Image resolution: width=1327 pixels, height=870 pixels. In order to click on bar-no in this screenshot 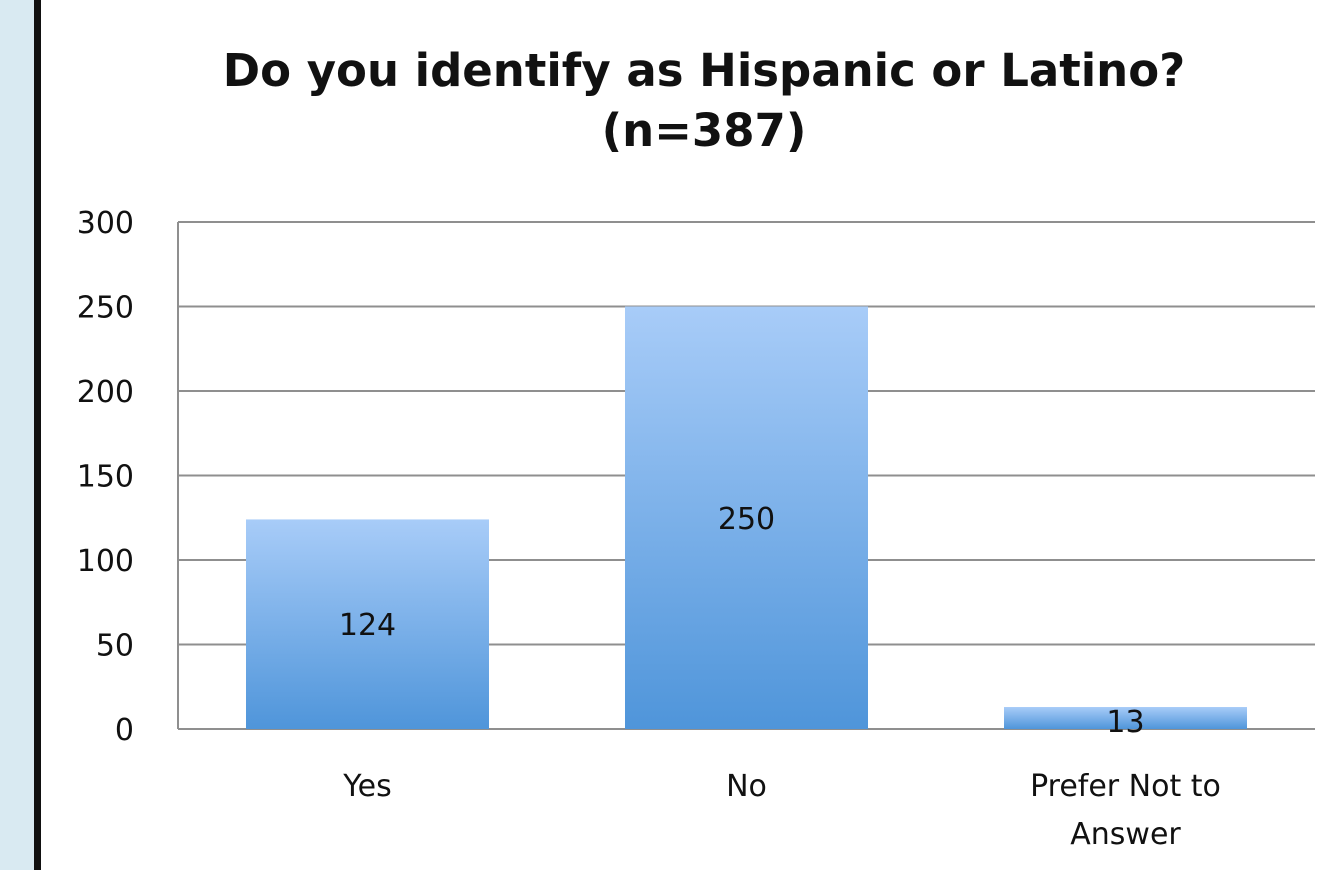, I will do `click(746, 517)`.